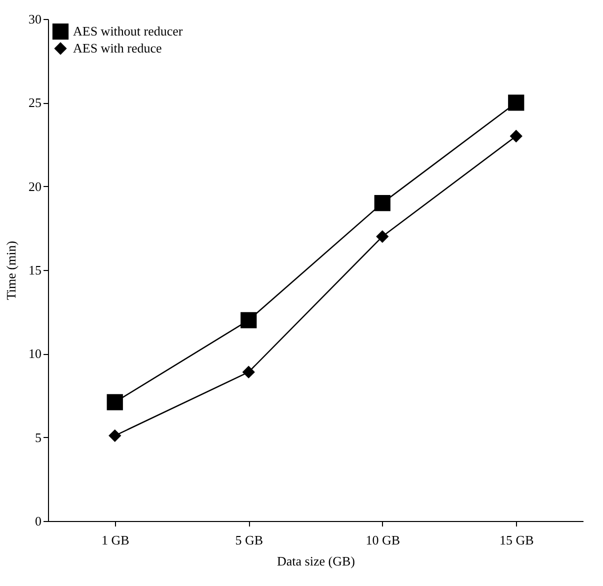 Image resolution: width=603 pixels, height=586 pixels. Describe the element at coordinates (117, 48) in the screenshot. I see `legend-label: AES with reduce` at that location.